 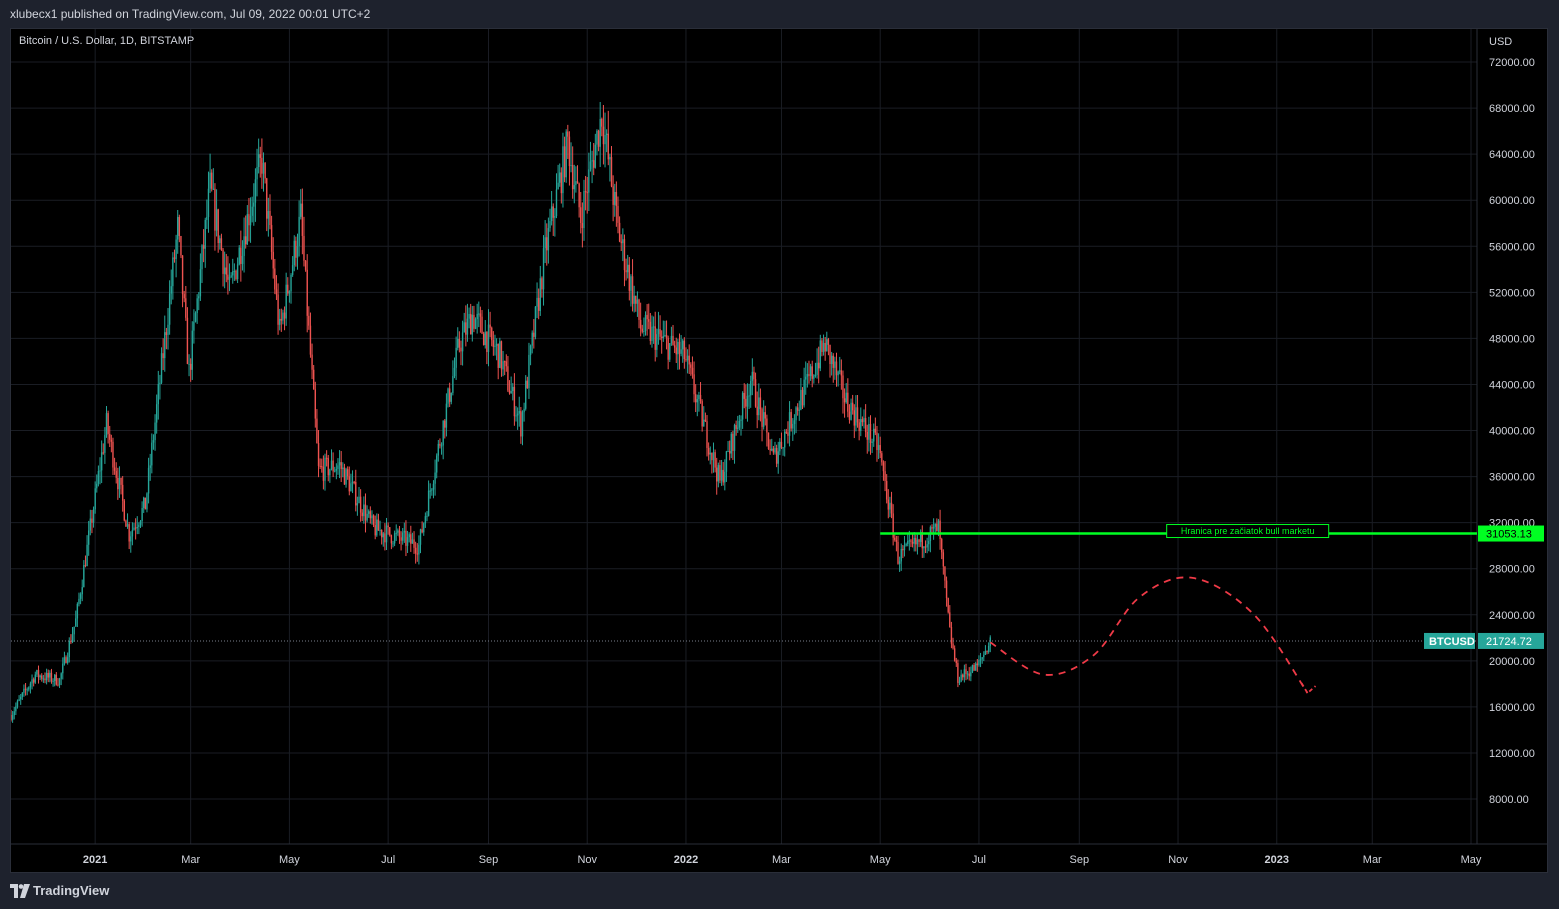 I want to click on tradingview-brand: TradingView, so click(x=71, y=890).